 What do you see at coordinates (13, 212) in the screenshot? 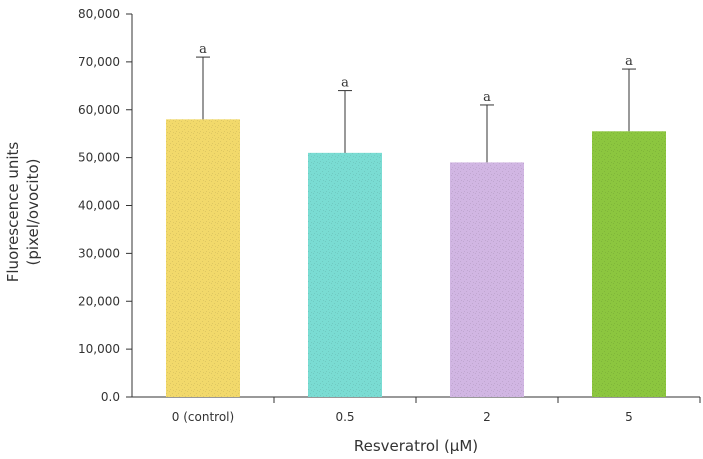
I see `y-axis-title-line-1: Fluorescence units` at bounding box center [13, 212].